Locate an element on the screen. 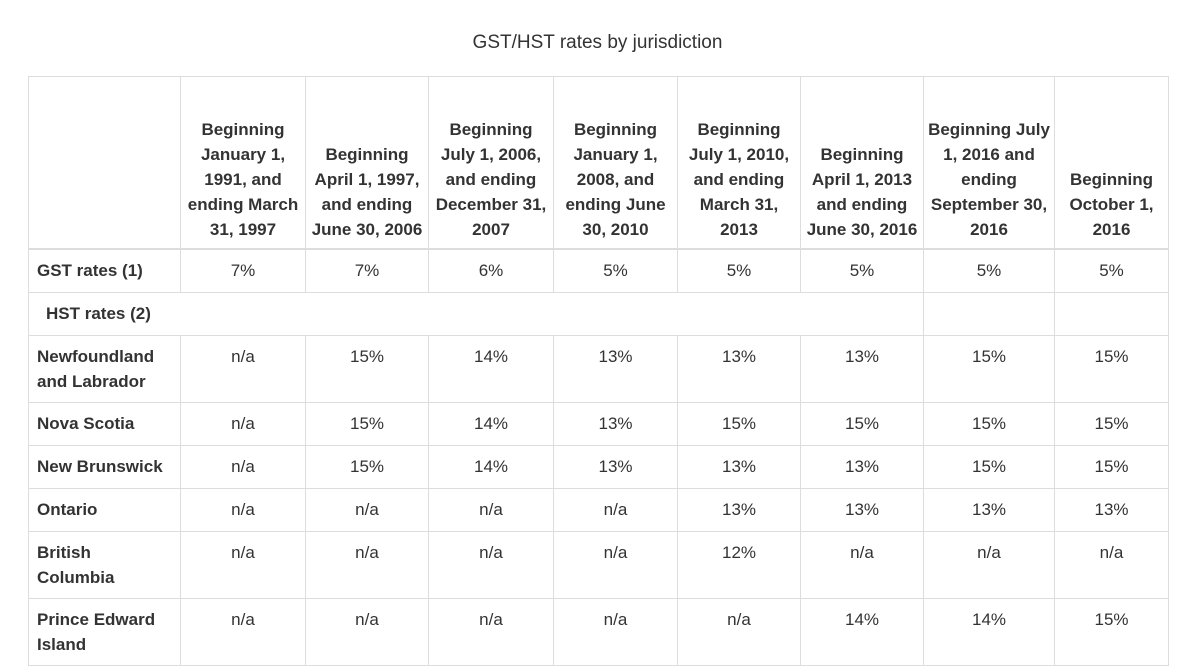 The height and width of the screenshot is (666, 1185). gst-row: GST rates (1) 7% 7% 6% 5% 5% 5% 5% 5% is located at coordinates (598, 270).